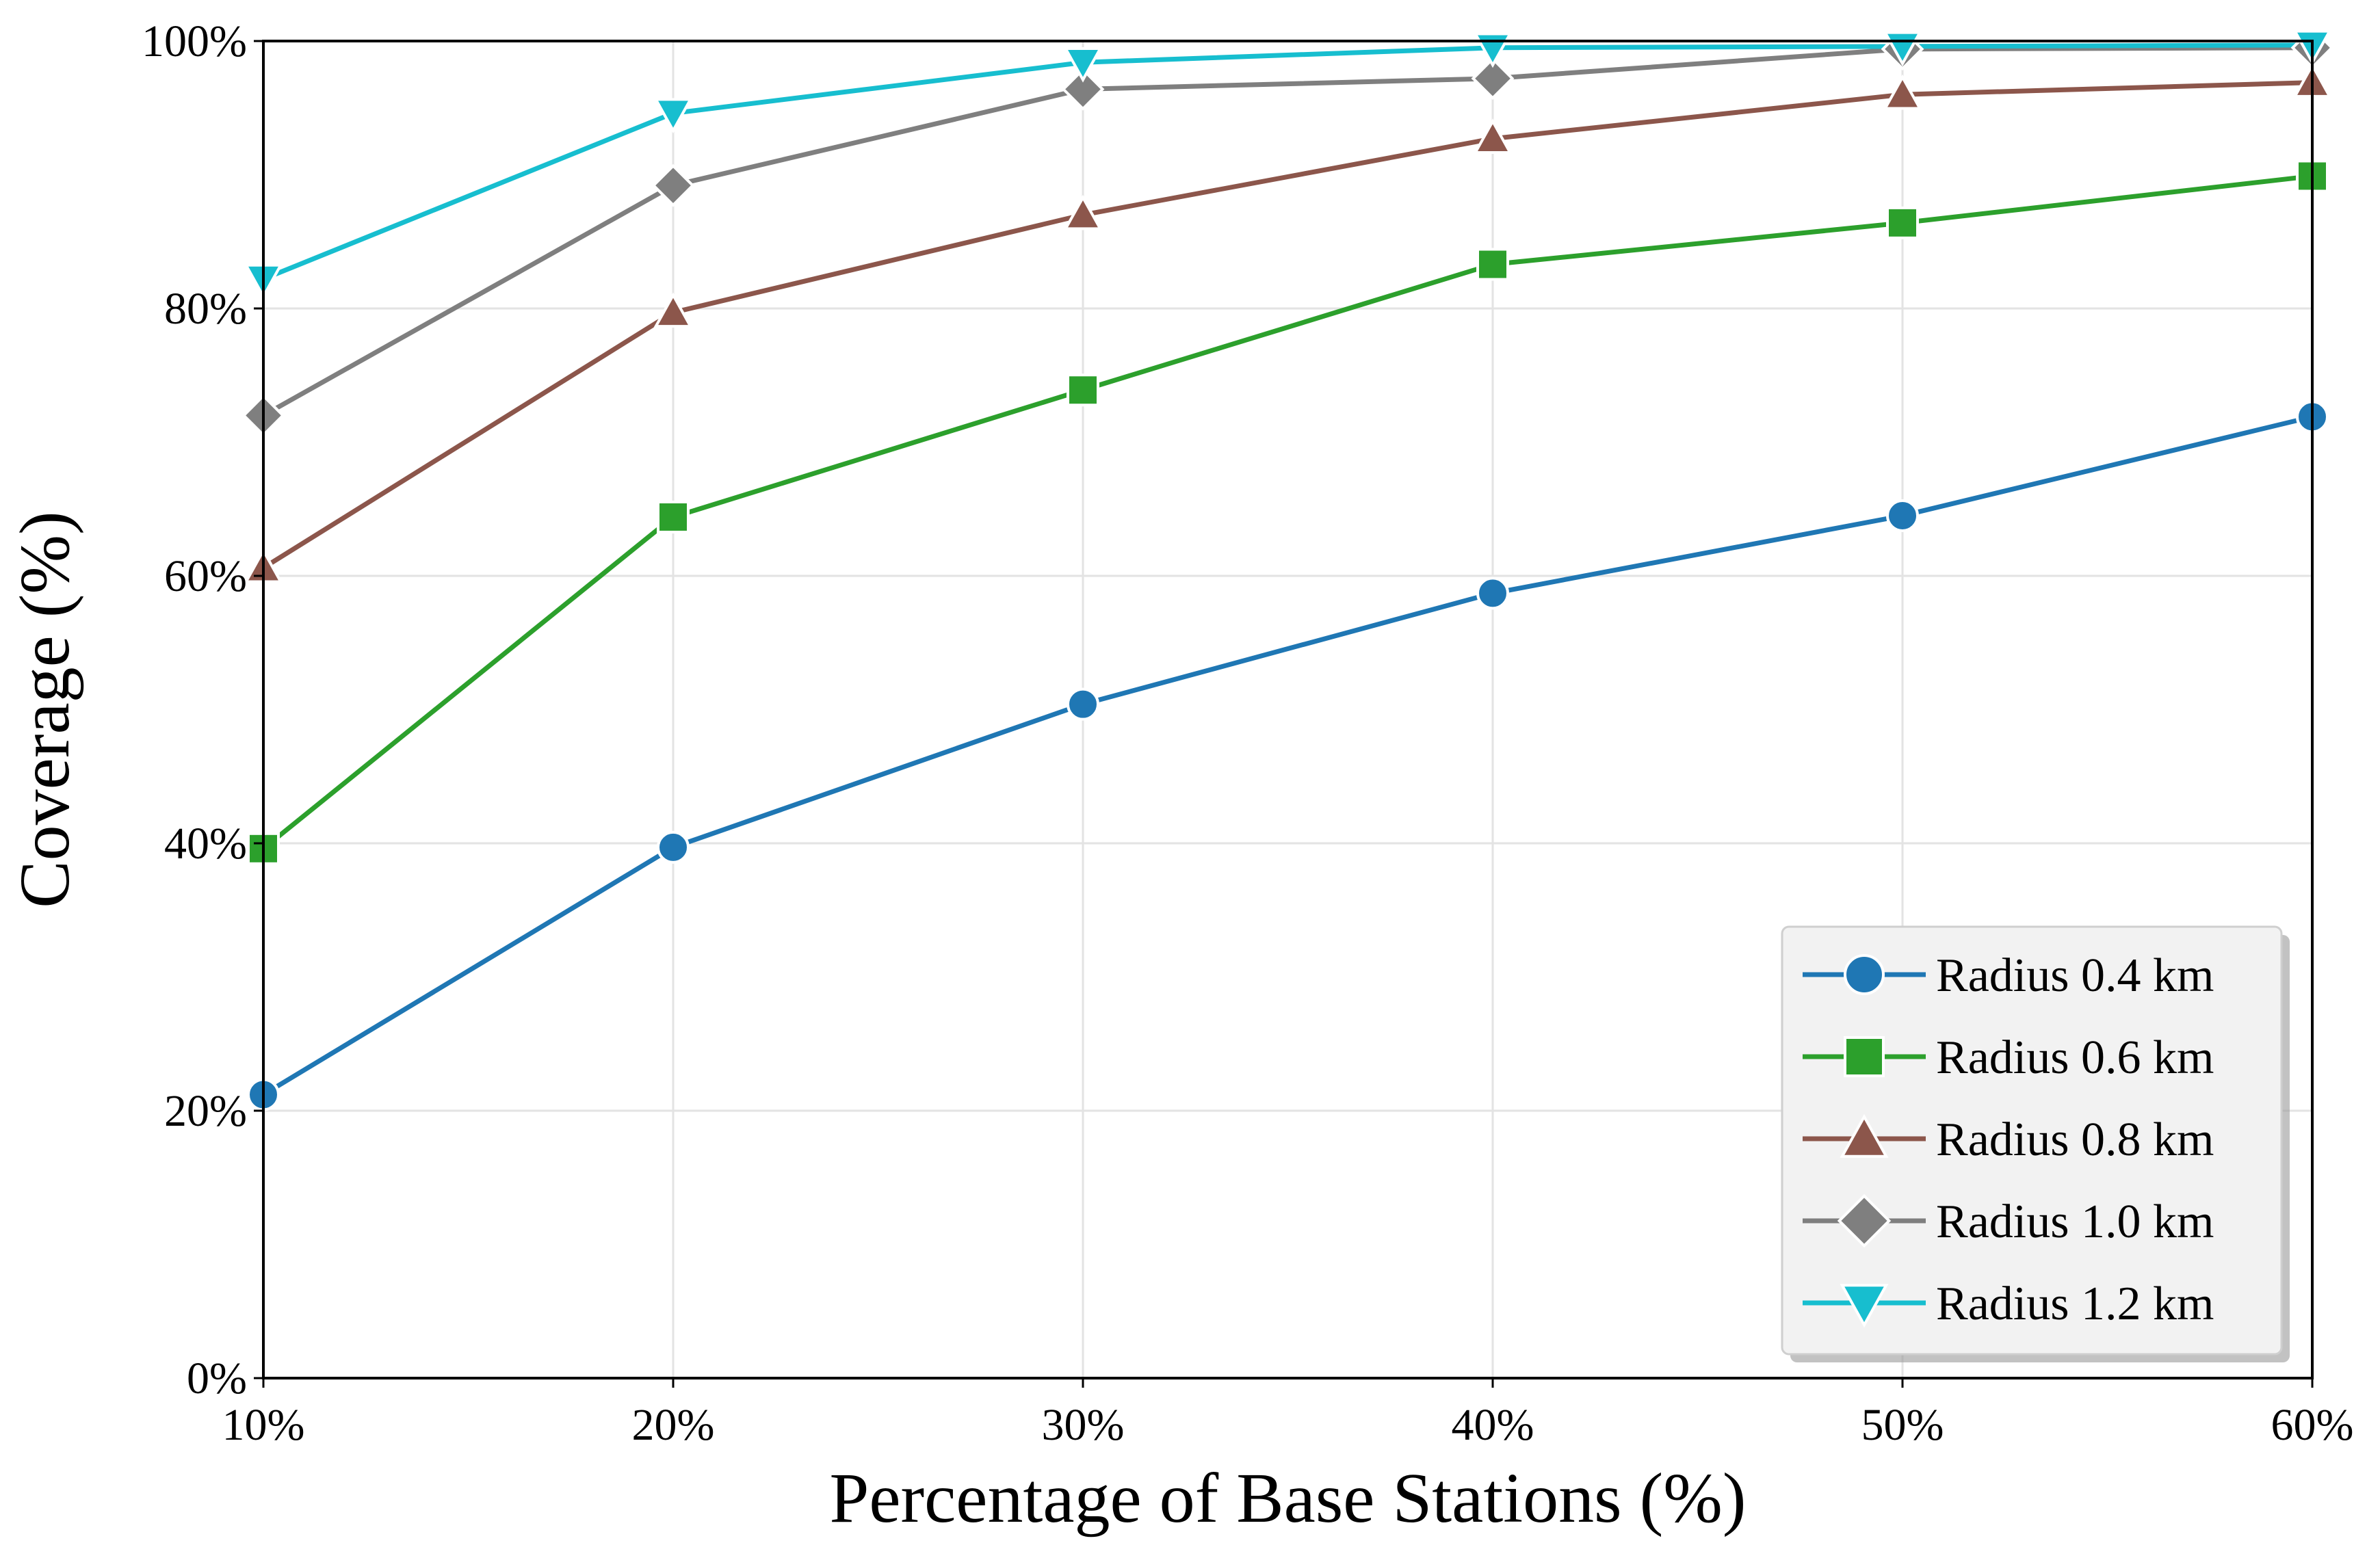 Image resolution: width=2380 pixels, height=1558 pixels. Describe the element at coordinates (673, 1425) in the screenshot. I see `x-tick-label: 20%` at that location.